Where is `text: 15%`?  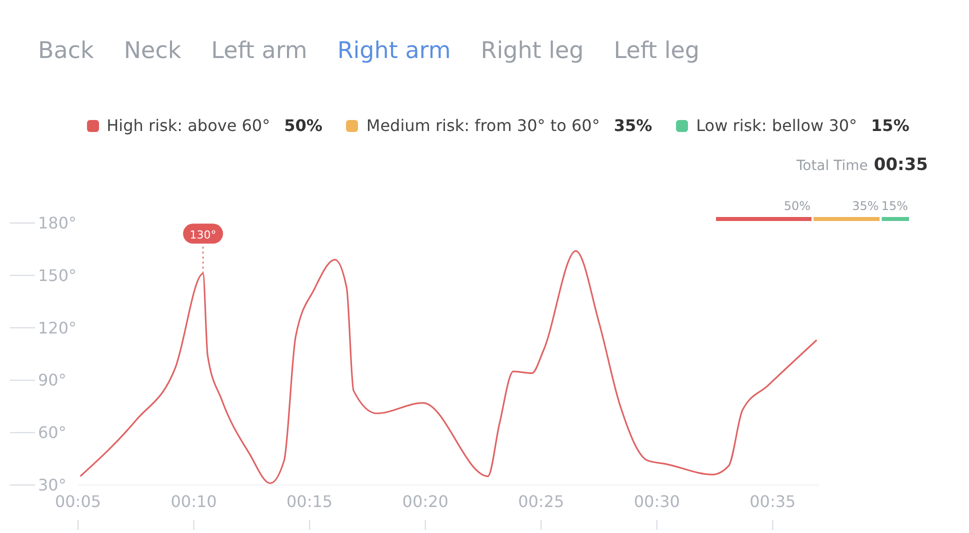 text: 15% is located at coordinates (890, 125).